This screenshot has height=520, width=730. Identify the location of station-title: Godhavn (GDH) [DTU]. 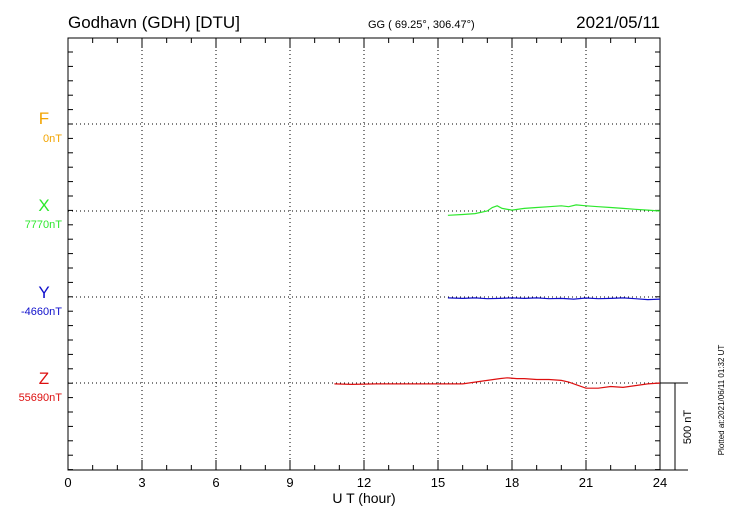
(154, 22).